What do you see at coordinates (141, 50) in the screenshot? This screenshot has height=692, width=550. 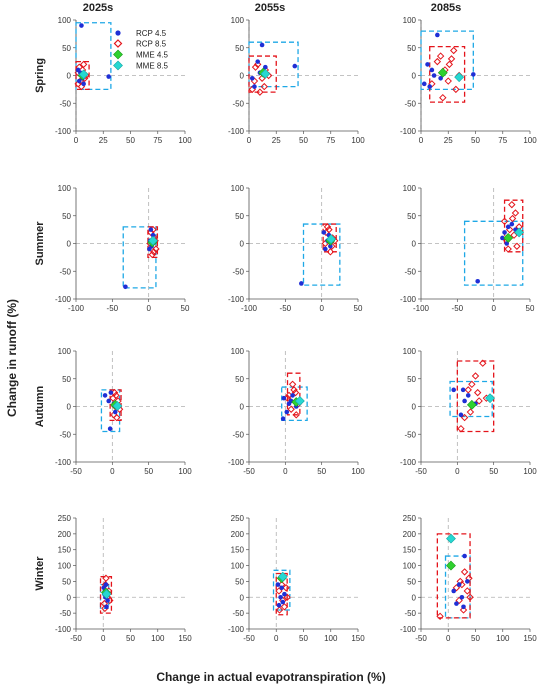 I see `legend: RCP 4.5 RCP 8.5 MME 4.5 MME 8.5` at bounding box center [141, 50].